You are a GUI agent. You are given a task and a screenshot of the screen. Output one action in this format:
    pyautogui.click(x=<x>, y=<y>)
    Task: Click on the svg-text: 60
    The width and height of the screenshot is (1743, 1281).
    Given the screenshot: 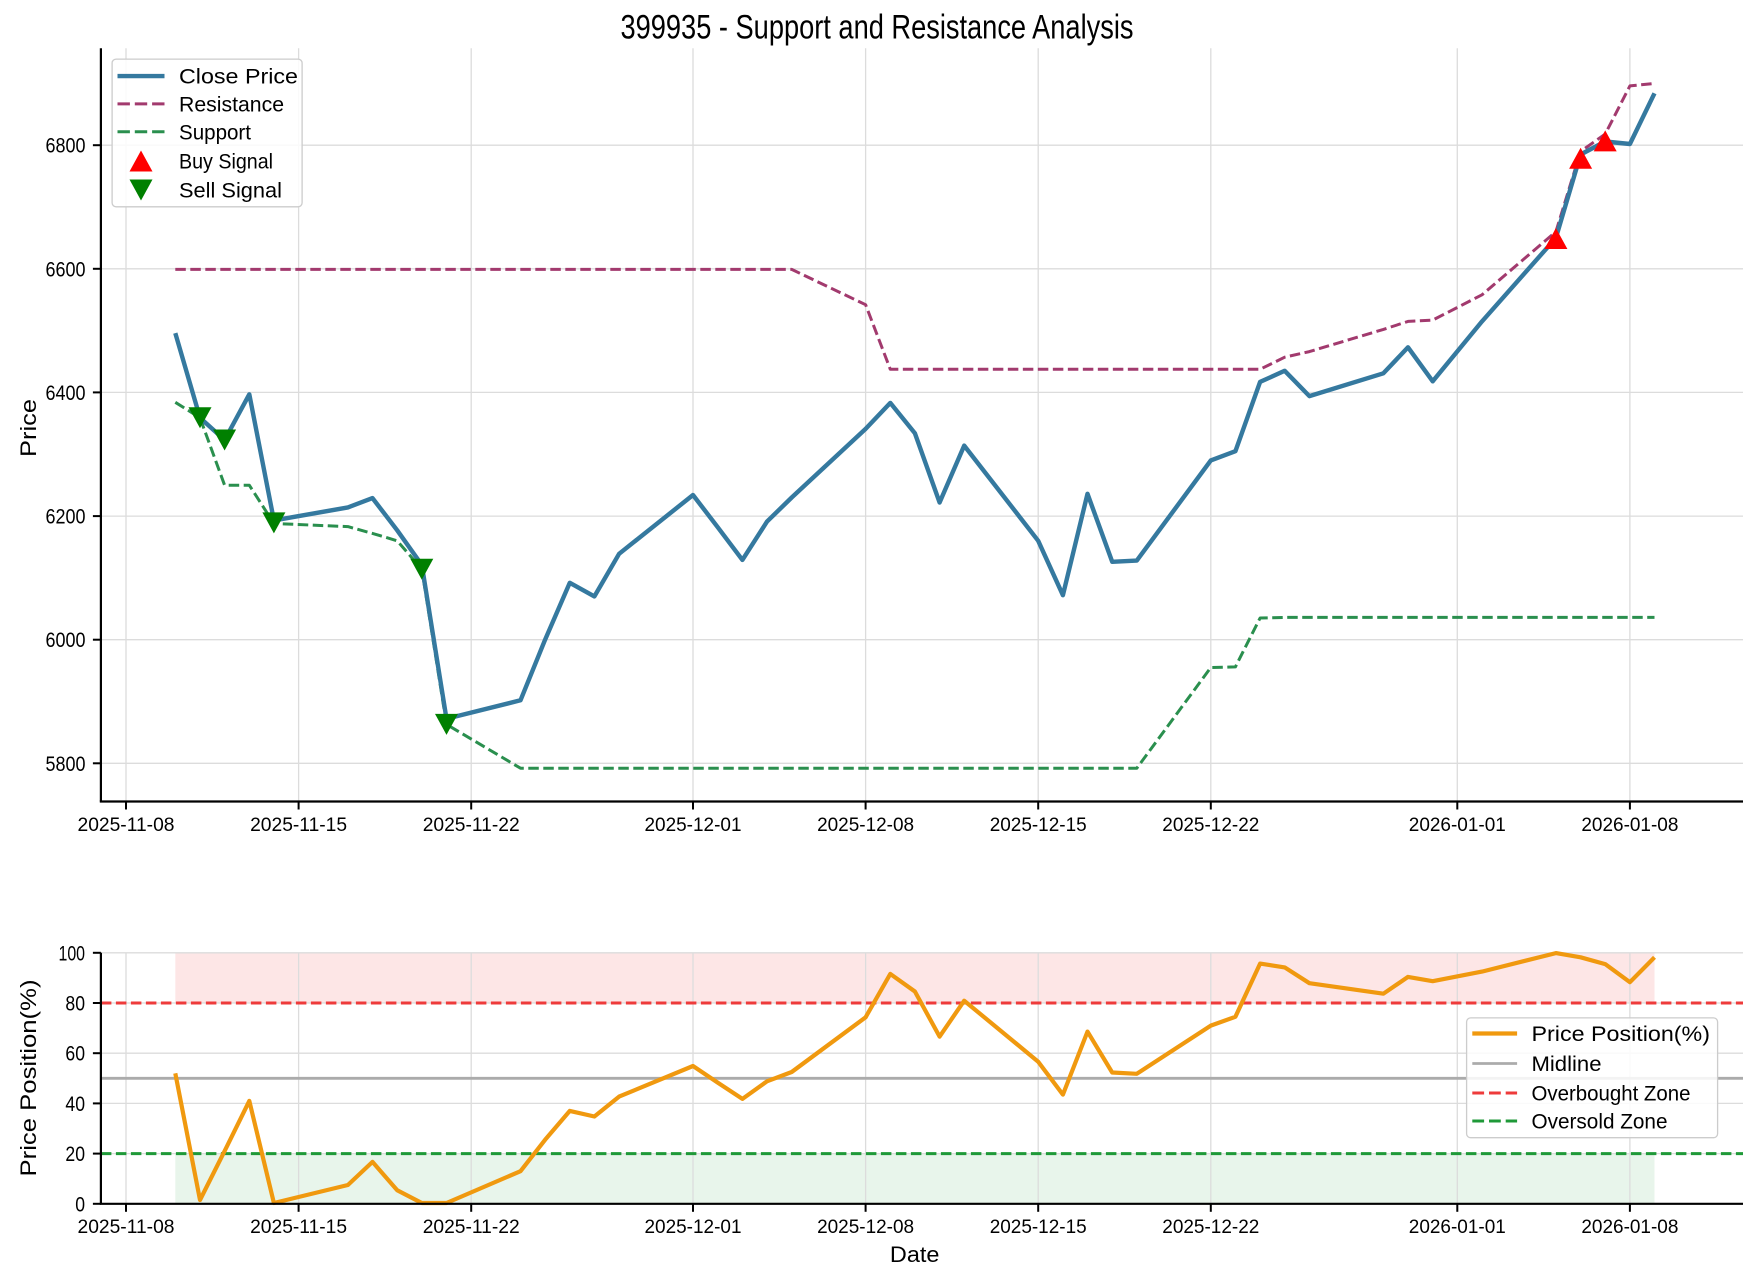 What is the action you would take?
    pyautogui.click(x=75, y=1054)
    